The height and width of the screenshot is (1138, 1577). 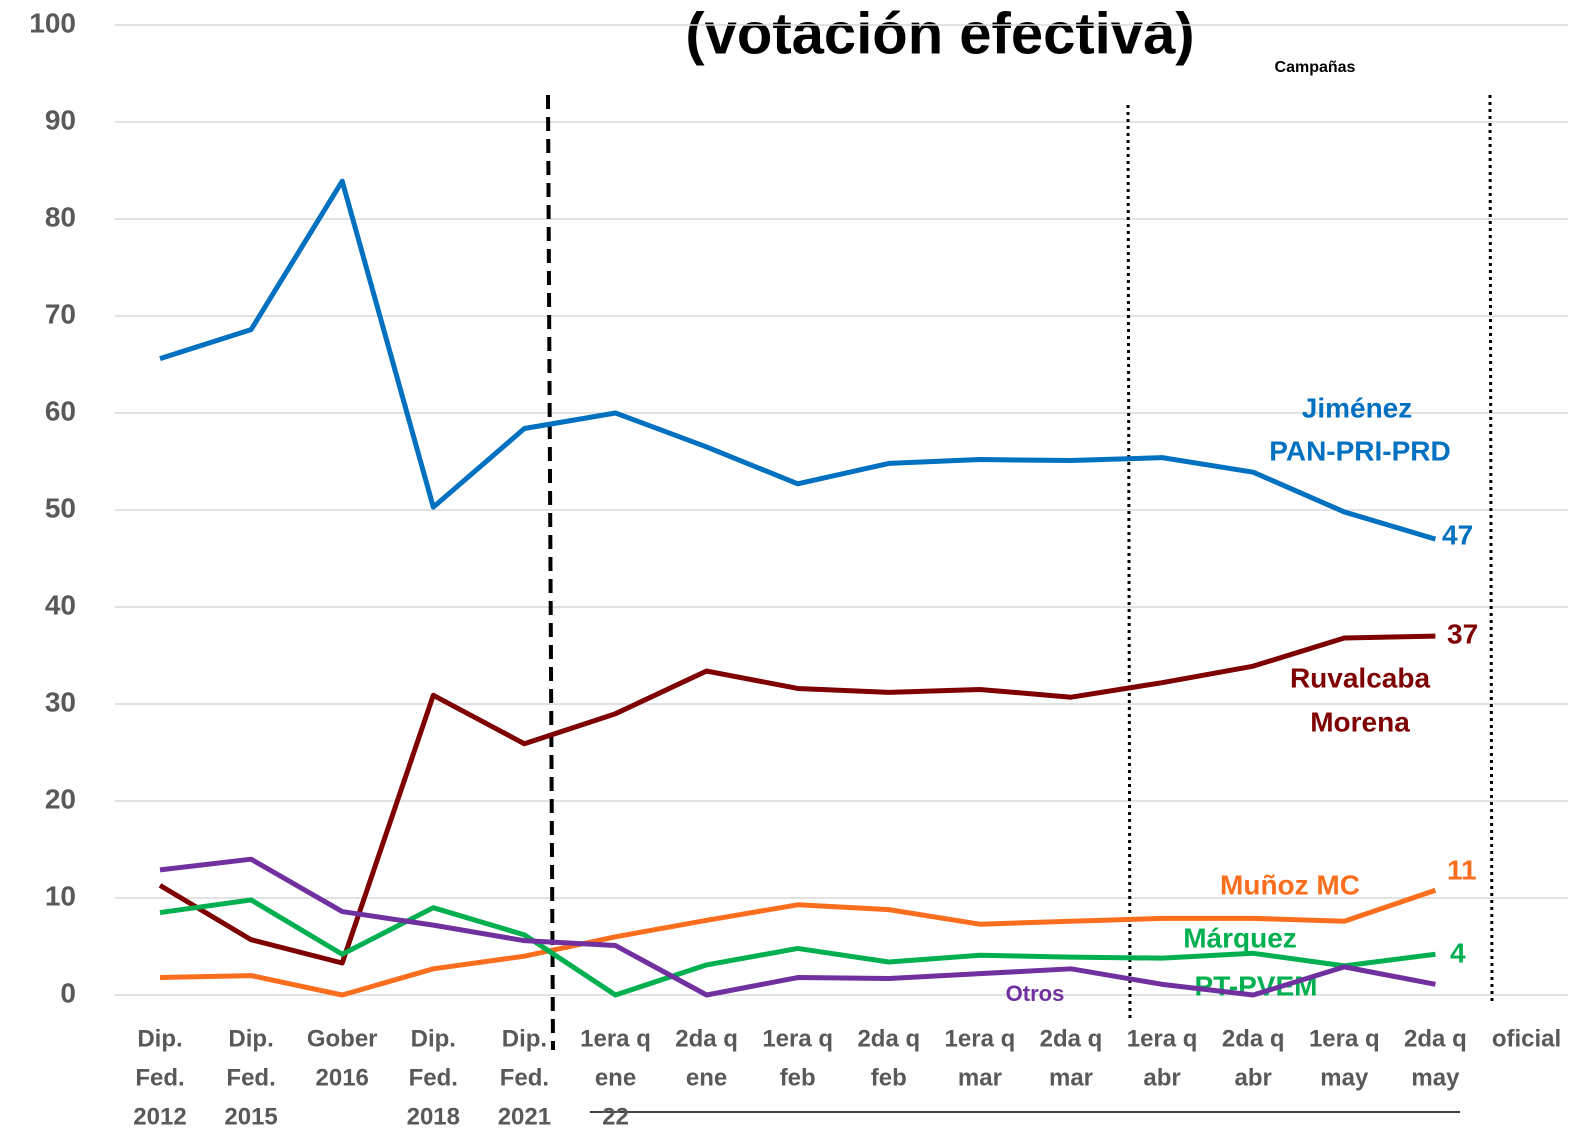 I want to click on y-tick-label: 100, so click(x=52, y=22).